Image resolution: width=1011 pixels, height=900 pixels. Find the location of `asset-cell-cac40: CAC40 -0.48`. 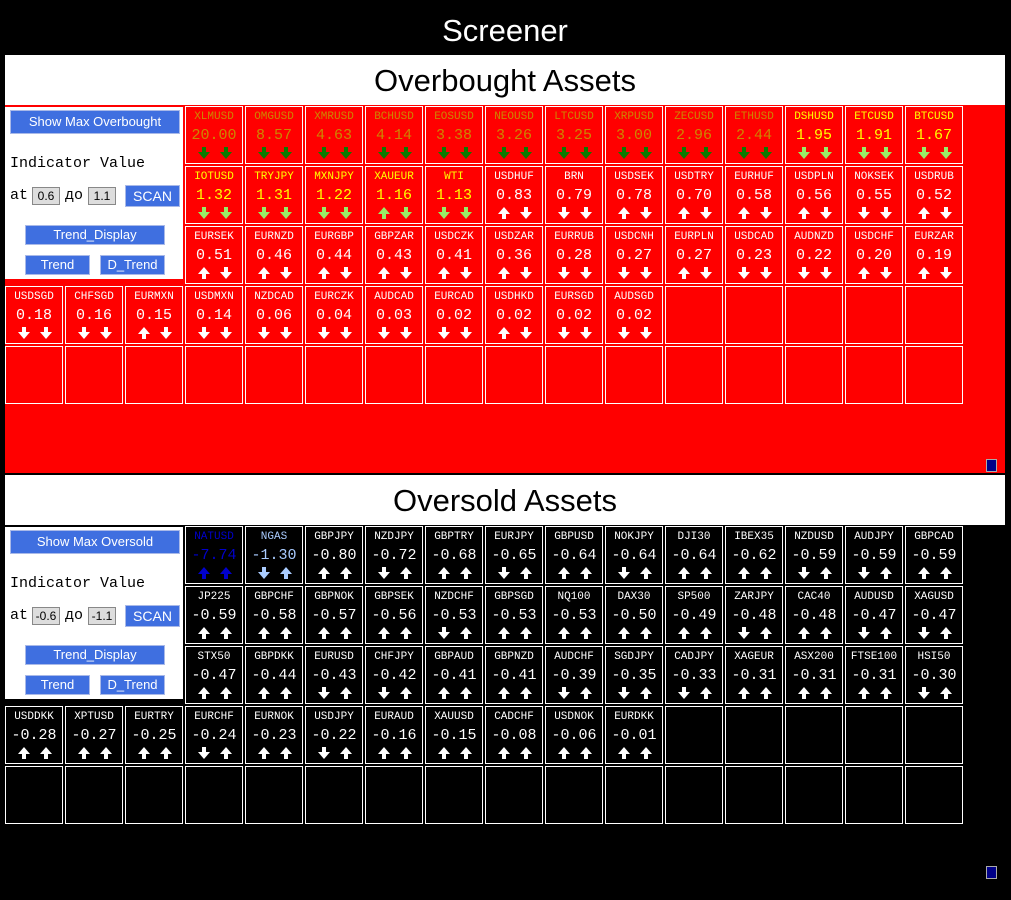

asset-cell-cac40: CAC40 -0.48 is located at coordinates (814, 615).